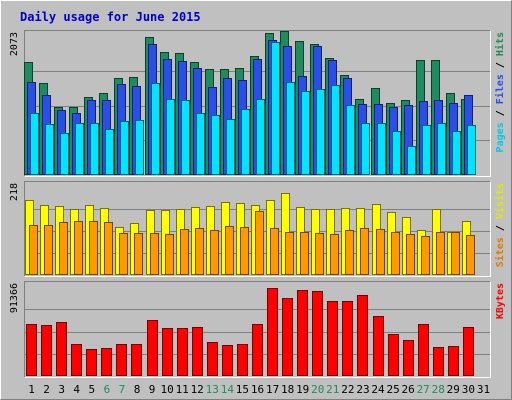  Describe the element at coordinates (212, 389) in the screenshot. I see `x-tick-day-13: 13` at that location.